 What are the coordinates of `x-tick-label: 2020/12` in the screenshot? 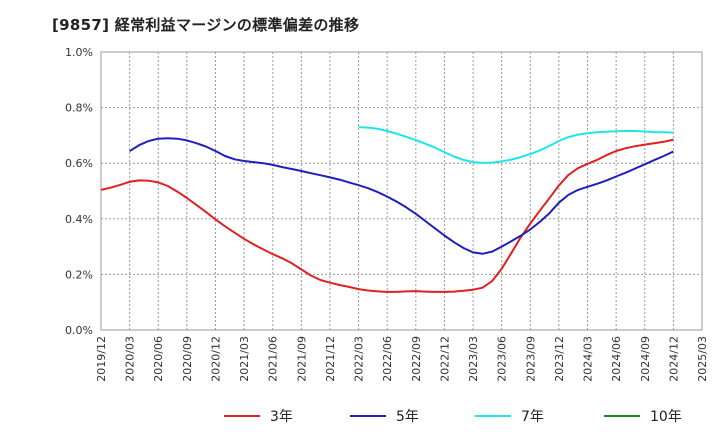 It's located at (215, 359).